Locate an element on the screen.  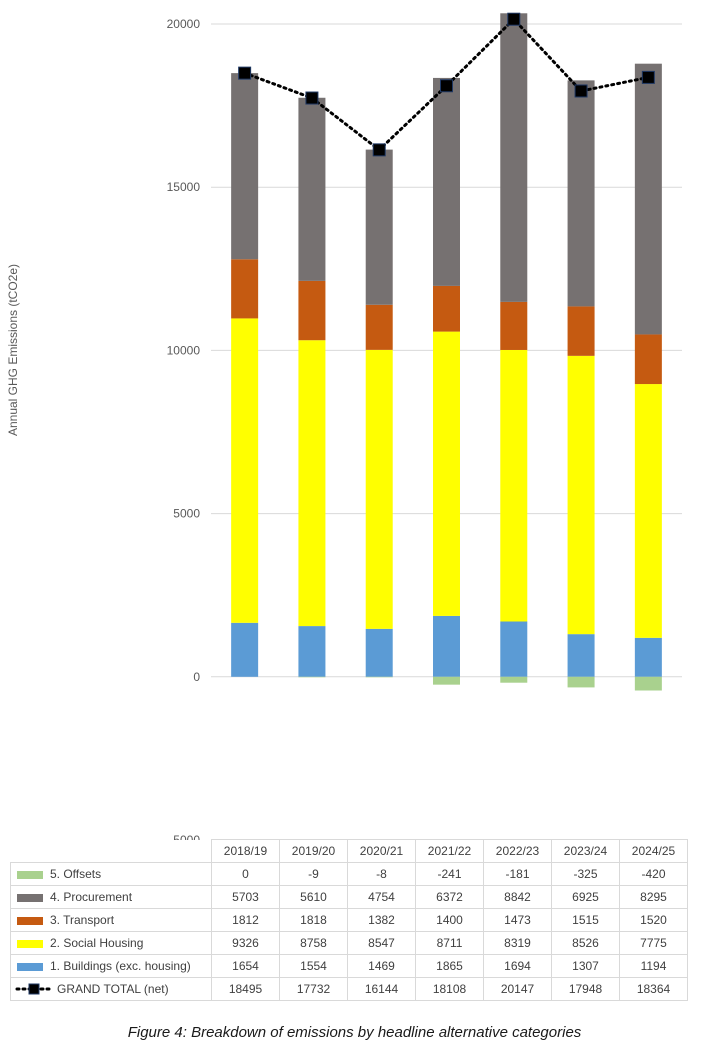
grand-total-line is located at coordinates (446, 84).